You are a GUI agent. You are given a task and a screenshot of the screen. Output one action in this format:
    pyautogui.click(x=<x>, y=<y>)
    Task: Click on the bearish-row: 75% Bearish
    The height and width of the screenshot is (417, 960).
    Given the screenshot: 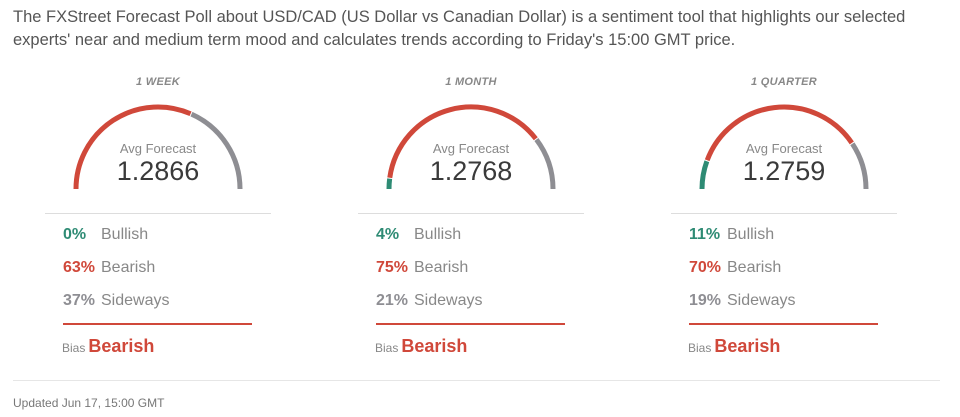 What is the action you would take?
    pyautogui.click(x=429, y=273)
    